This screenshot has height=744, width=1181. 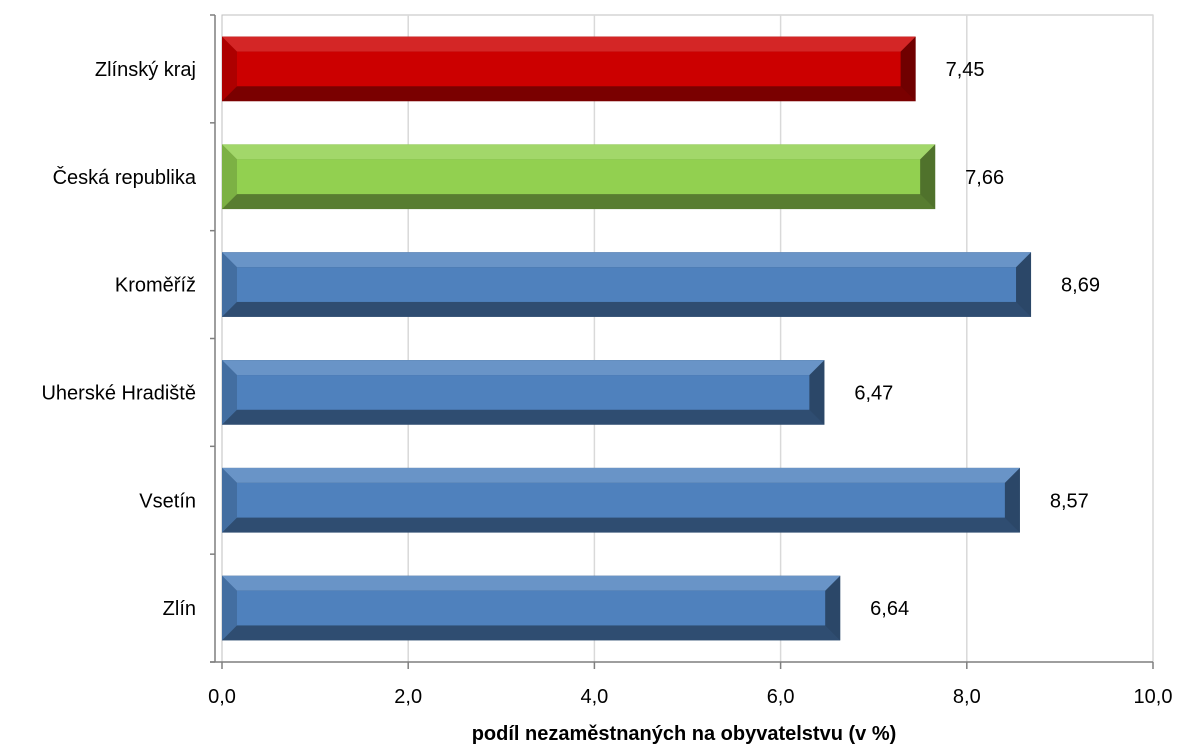 I want to click on x-tick-label: 10,0, so click(x=1153, y=697).